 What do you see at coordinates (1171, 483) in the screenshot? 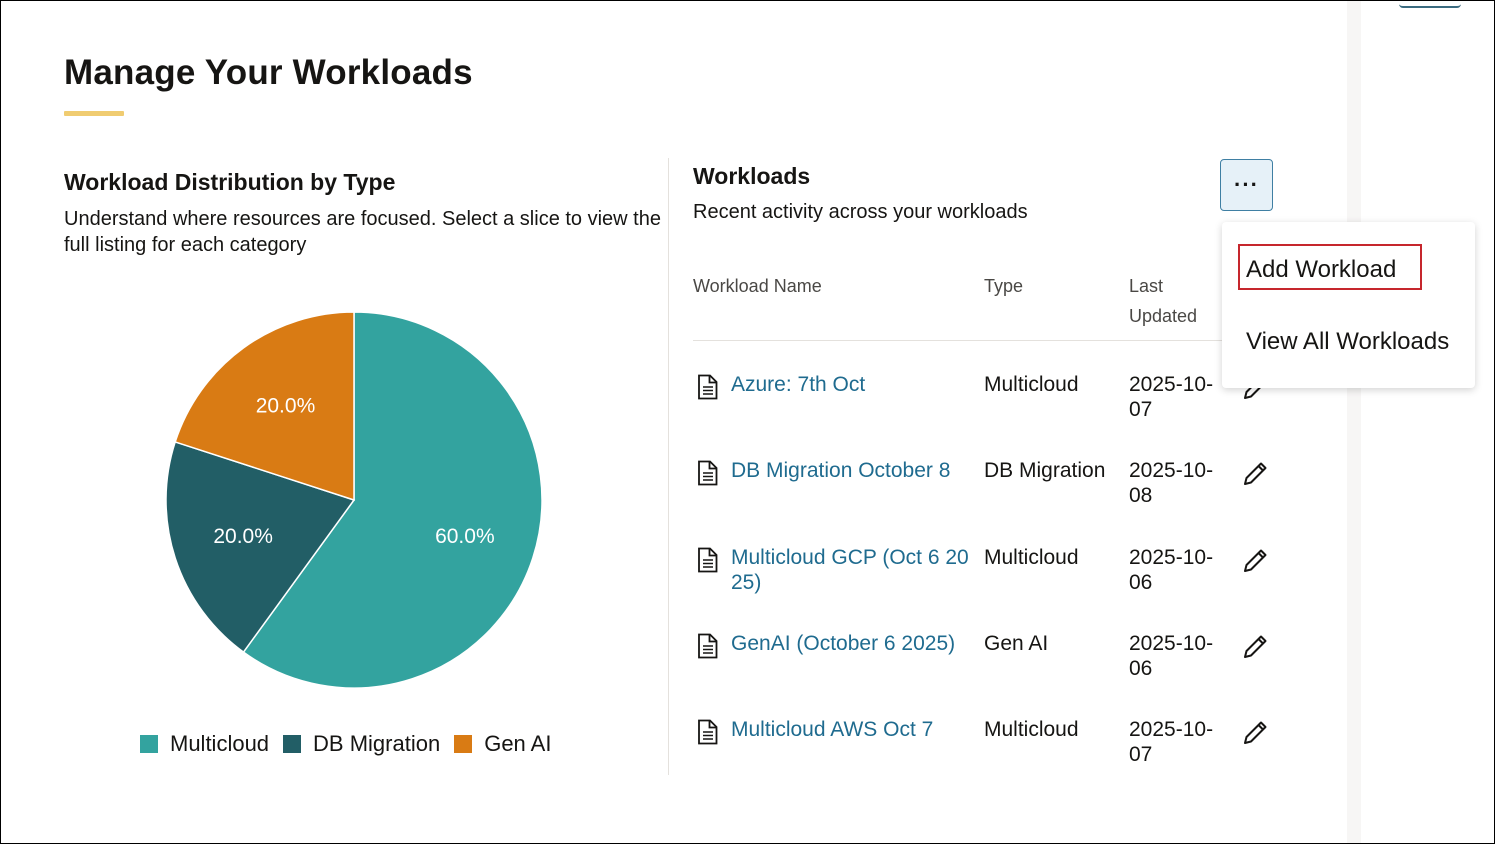
I see `workload-last-updated: 2025-10-08` at bounding box center [1171, 483].